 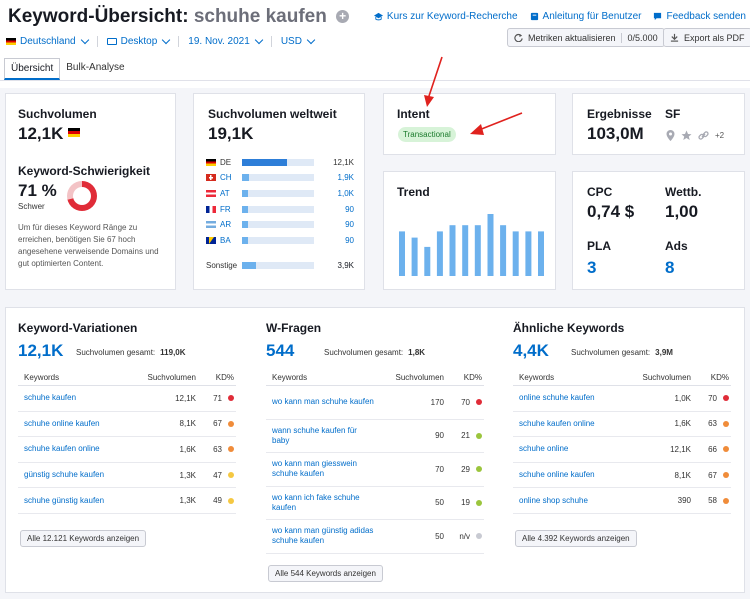 I want to click on keyword-link: wann schuhe kaufen für baby, so click(x=314, y=435).